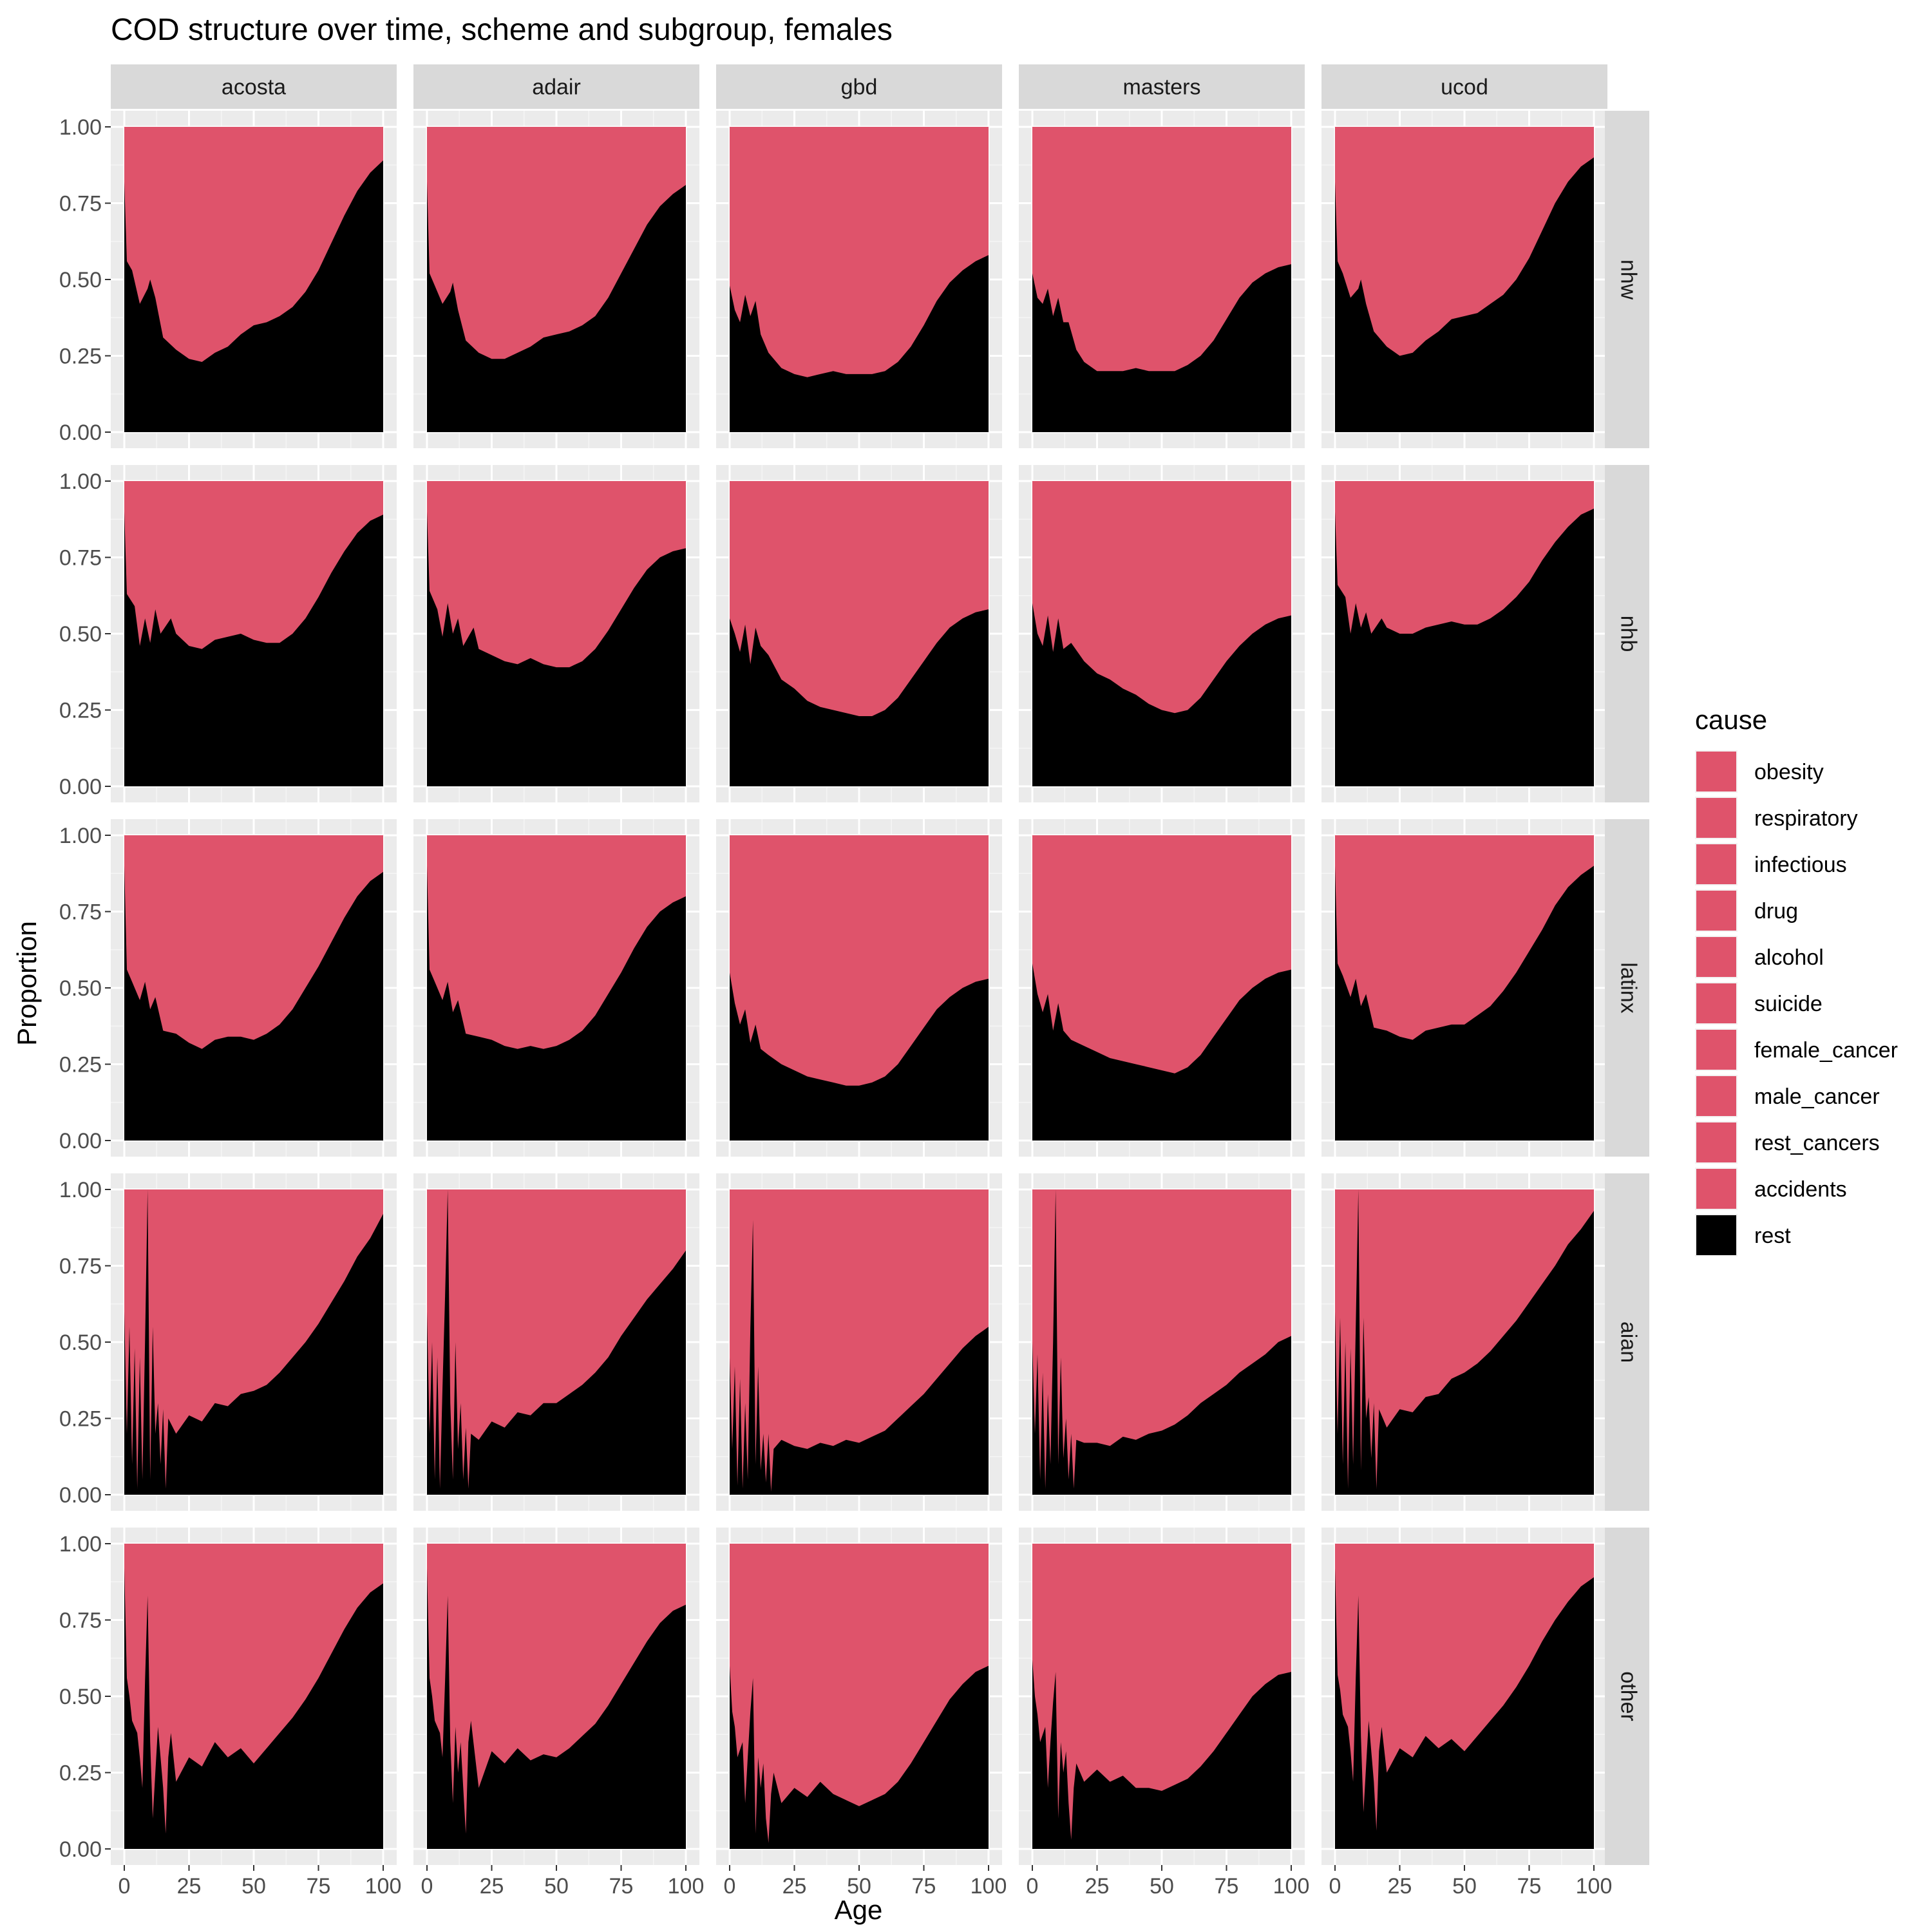 This screenshot has width=1932, height=1932. What do you see at coordinates (1817, 1096) in the screenshot?
I see `legend-label: male_cancer` at bounding box center [1817, 1096].